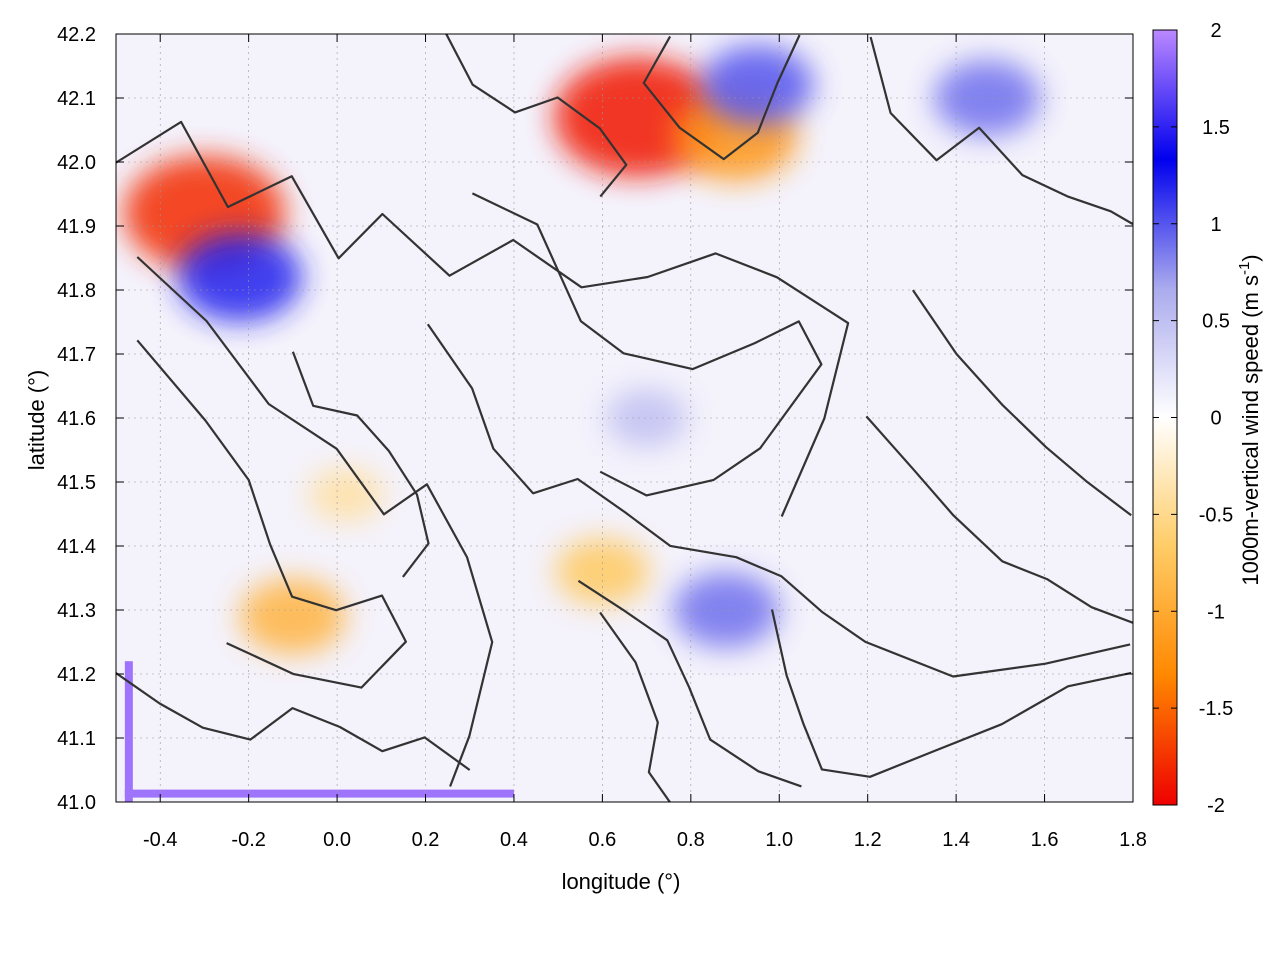 The width and height of the screenshot is (1280, 965). Describe the element at coordinates (779, 840) in the screenshot. I see `x-tick-label: 1.0` at that location.